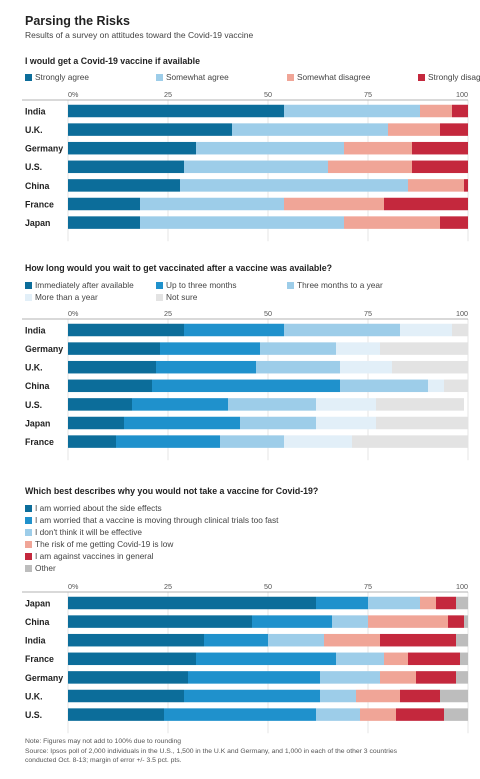 The width and height of the screenshot is (480, 779). I want to click on legend-label: I am against vaccines in general, so click(94, 556).